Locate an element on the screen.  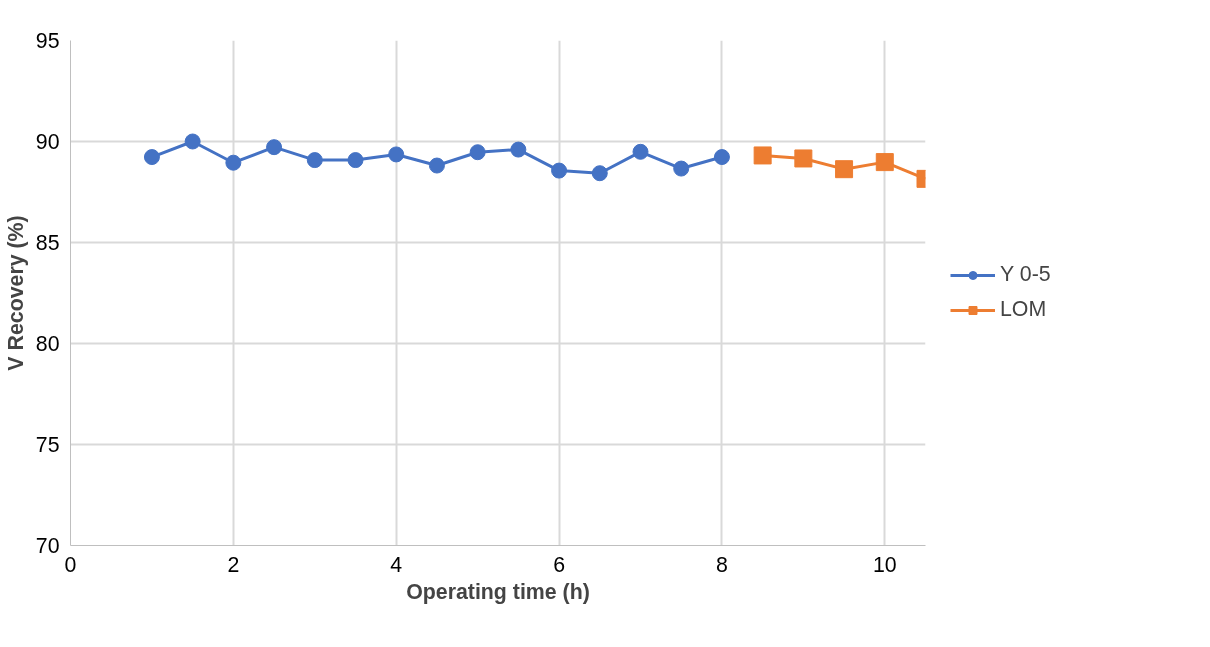
y-tick-label: 75 is located at coordinates (47, 445).